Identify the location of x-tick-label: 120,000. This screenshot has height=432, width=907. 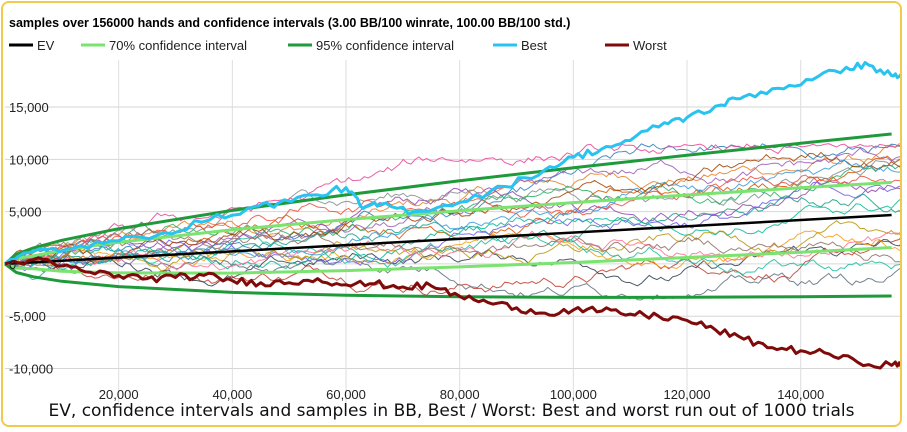
(687, 394).